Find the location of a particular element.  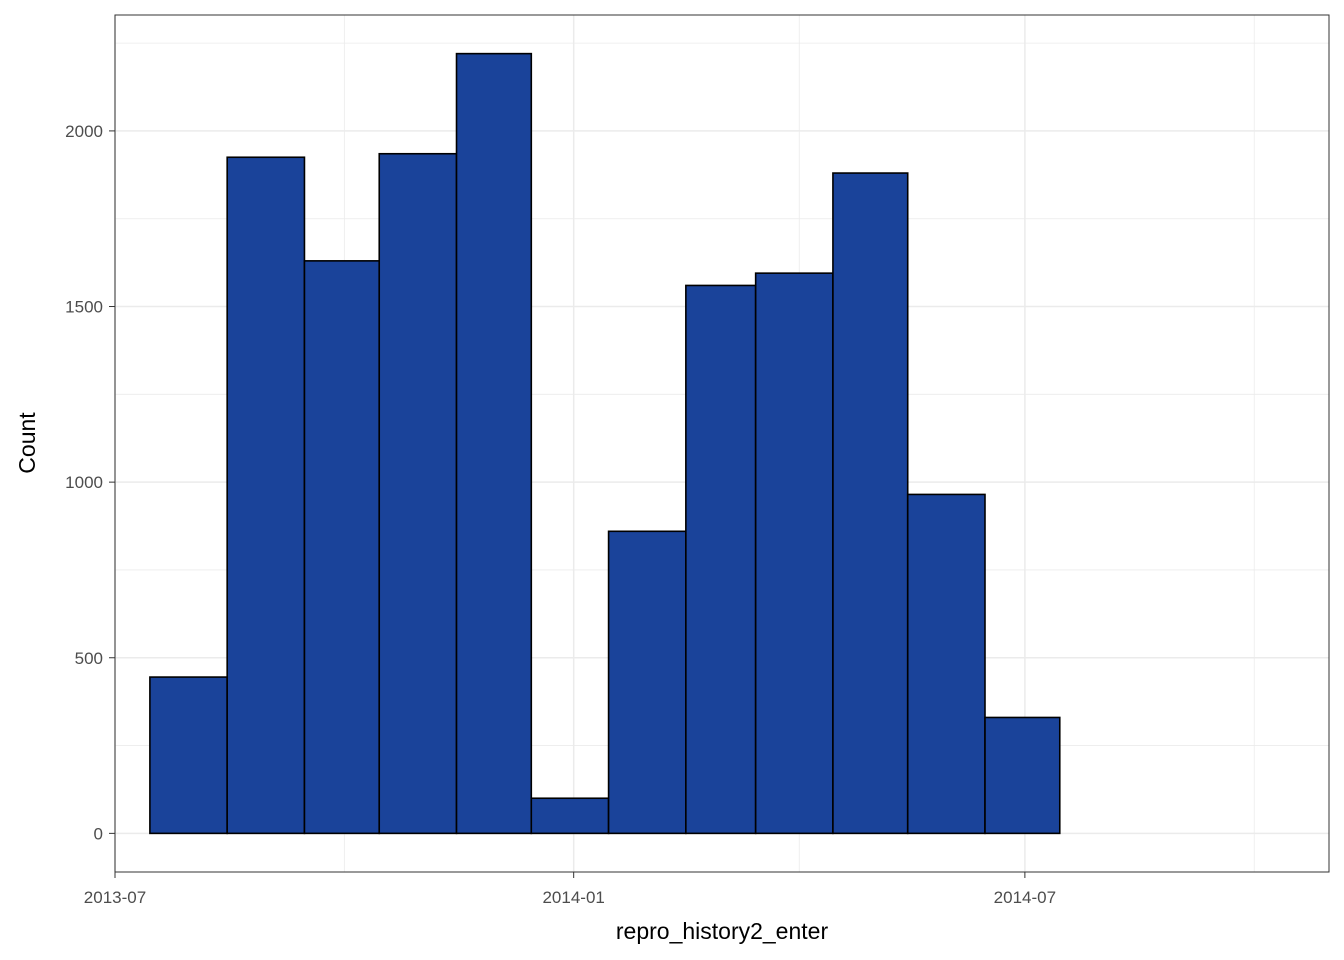

x-tick-label: 2013-07 is located at coordinates (115, 897).